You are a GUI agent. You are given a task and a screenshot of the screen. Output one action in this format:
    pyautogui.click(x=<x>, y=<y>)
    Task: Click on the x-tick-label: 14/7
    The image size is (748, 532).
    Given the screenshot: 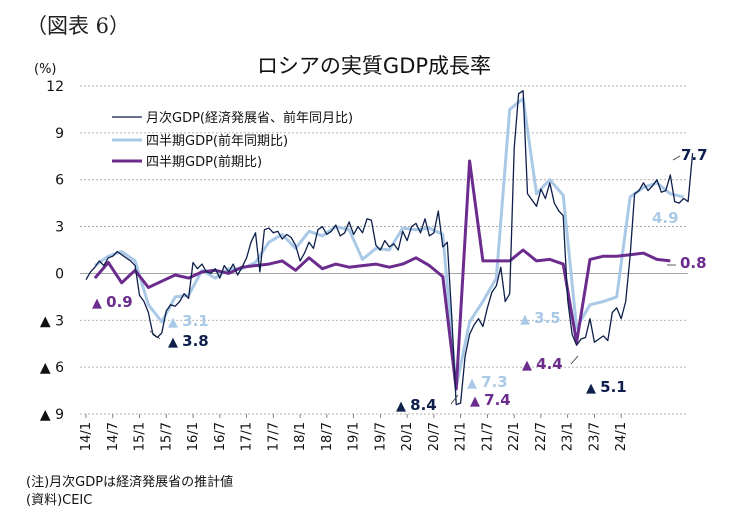 What is the action you would take?
    pyautogui.click(x=113, y=436)
    